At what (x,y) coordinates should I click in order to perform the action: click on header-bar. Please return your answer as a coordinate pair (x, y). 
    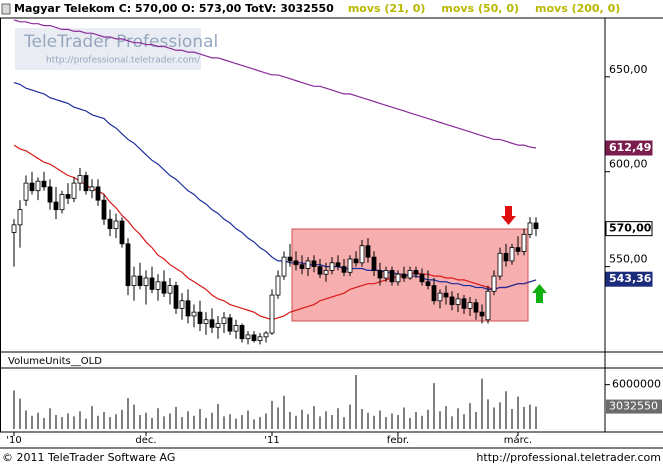
    Looking at the image, I should click on (331, 9).